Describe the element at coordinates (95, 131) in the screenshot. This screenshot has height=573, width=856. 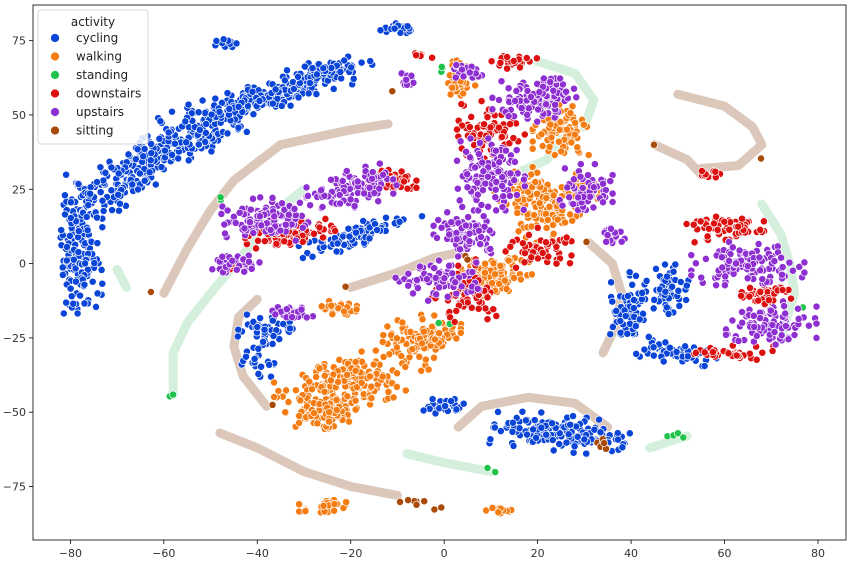
I see `legend-label-sitting: sitting` at that location.